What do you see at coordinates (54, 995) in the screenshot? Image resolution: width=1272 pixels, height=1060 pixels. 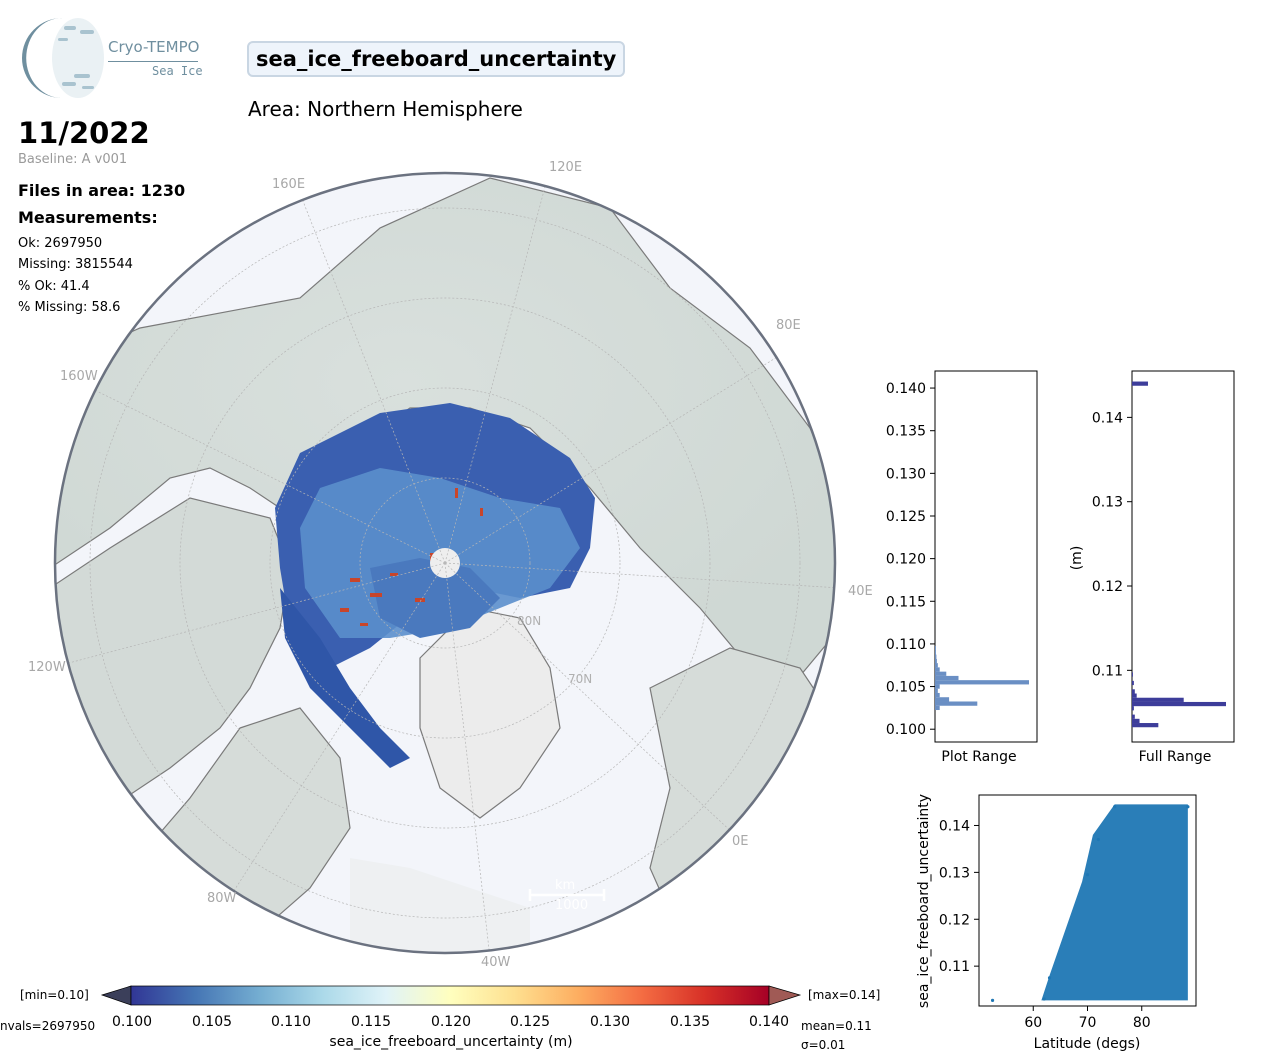 I see `colorbar-min-label: [min=0.10]` at bounding box center [54, 995].